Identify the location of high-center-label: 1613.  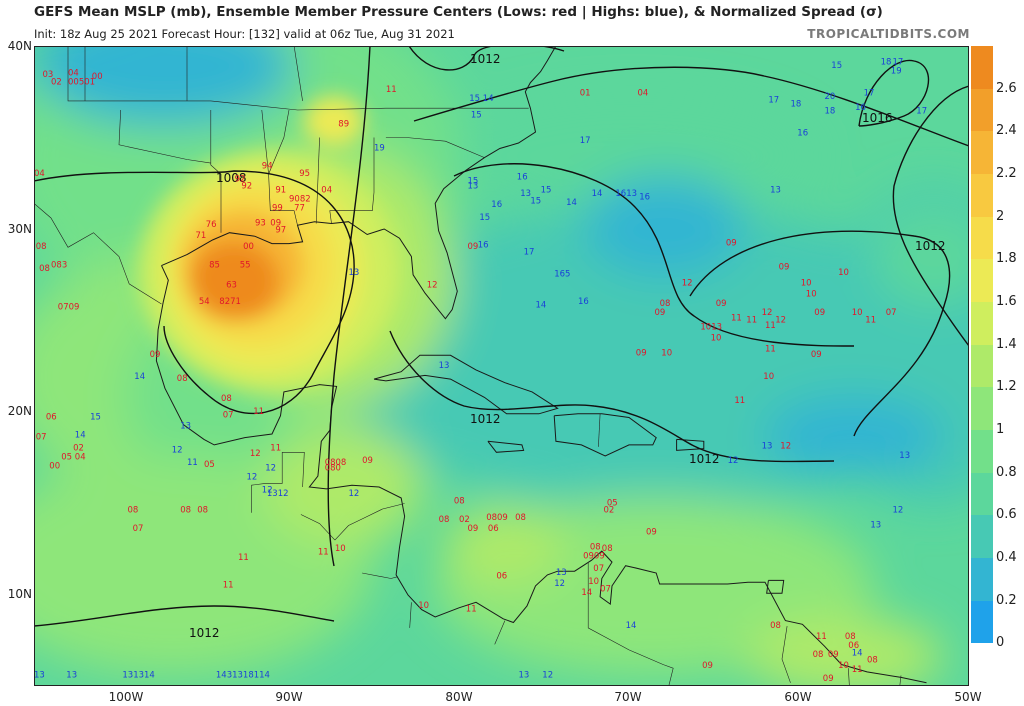
(626, 194).